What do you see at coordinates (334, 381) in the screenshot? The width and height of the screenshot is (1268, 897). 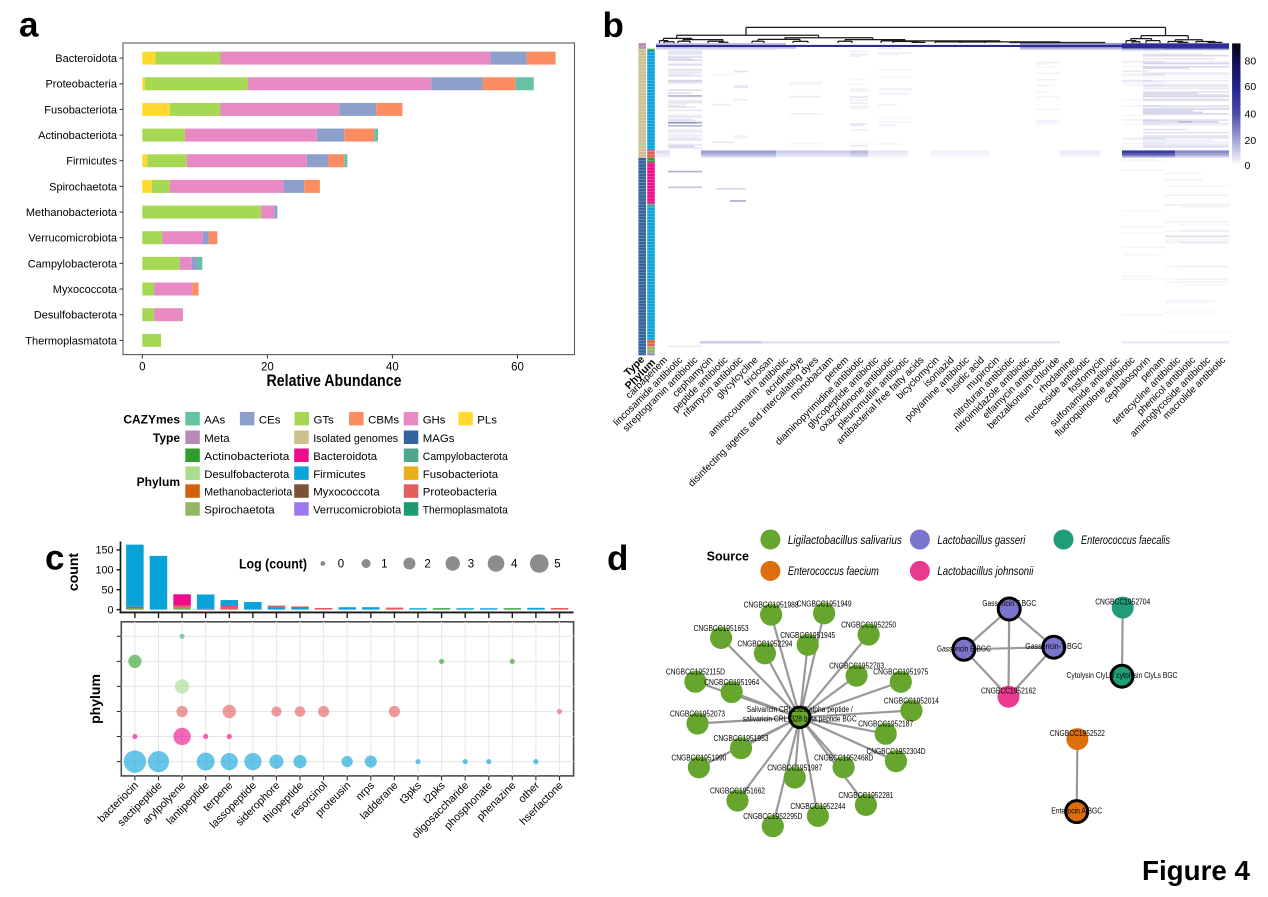 I see `svg-text: Relative Abundance` at bounding box center [334, 381].